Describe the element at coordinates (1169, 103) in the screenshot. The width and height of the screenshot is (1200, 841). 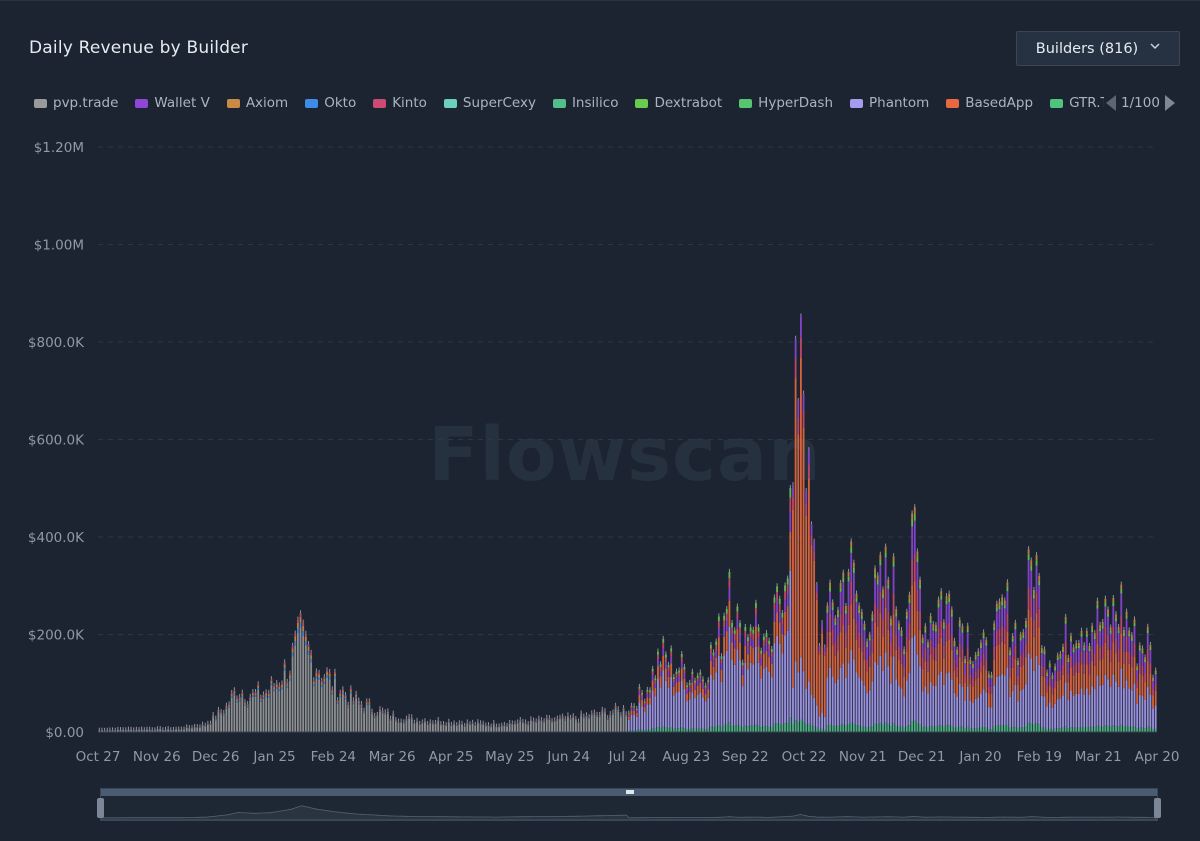
I see `legend-next-page-icon` at that location.